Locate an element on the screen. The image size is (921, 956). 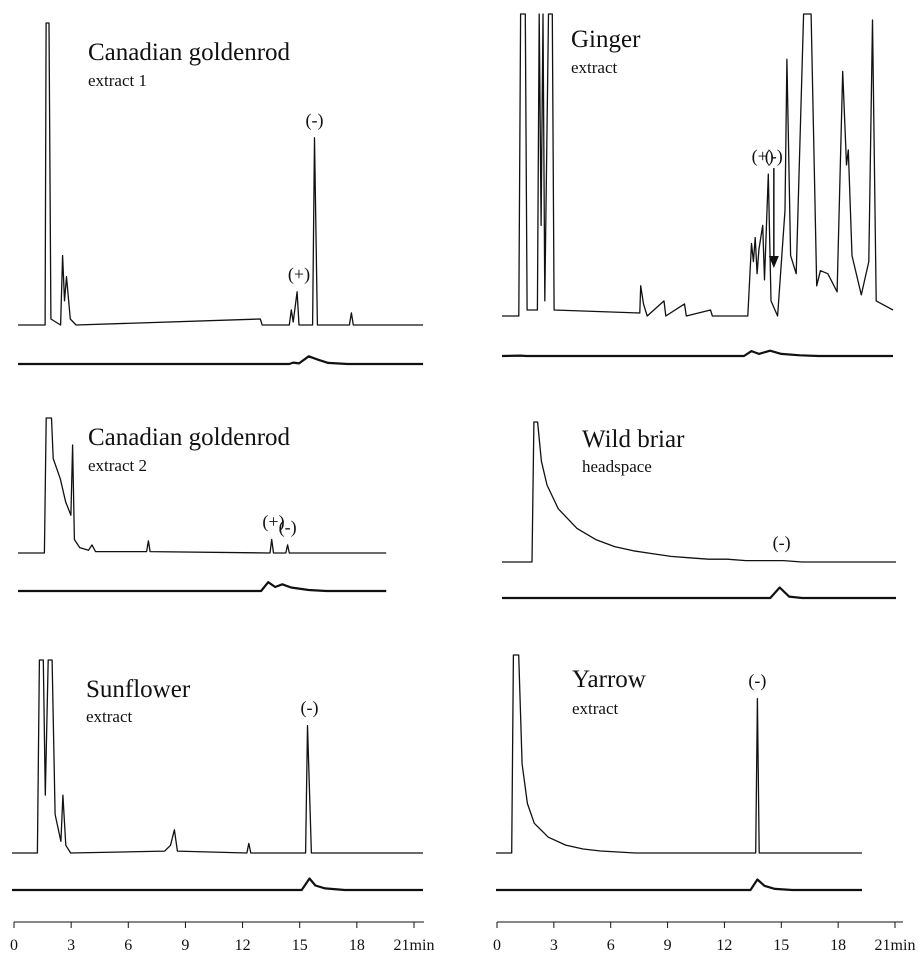
panel-title: Wild briar is located at coordinates (633, 439).